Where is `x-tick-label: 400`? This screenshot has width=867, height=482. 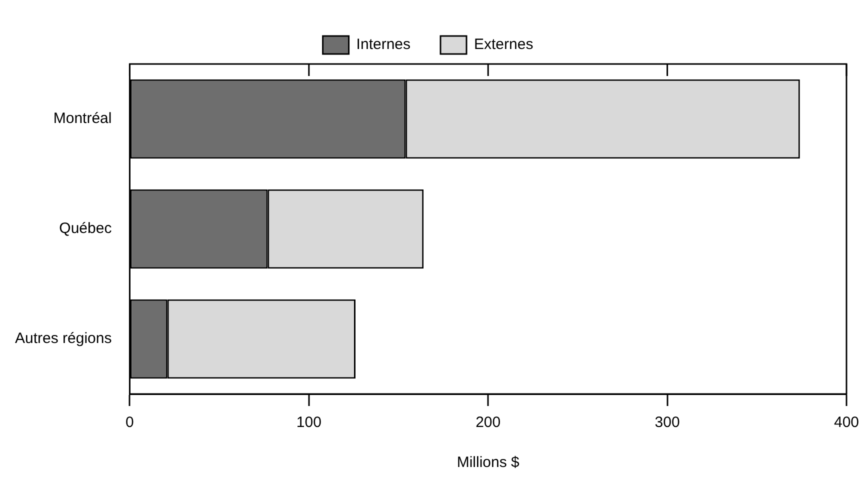 x-tick-label: 400 is located at coordinates (846, 423).